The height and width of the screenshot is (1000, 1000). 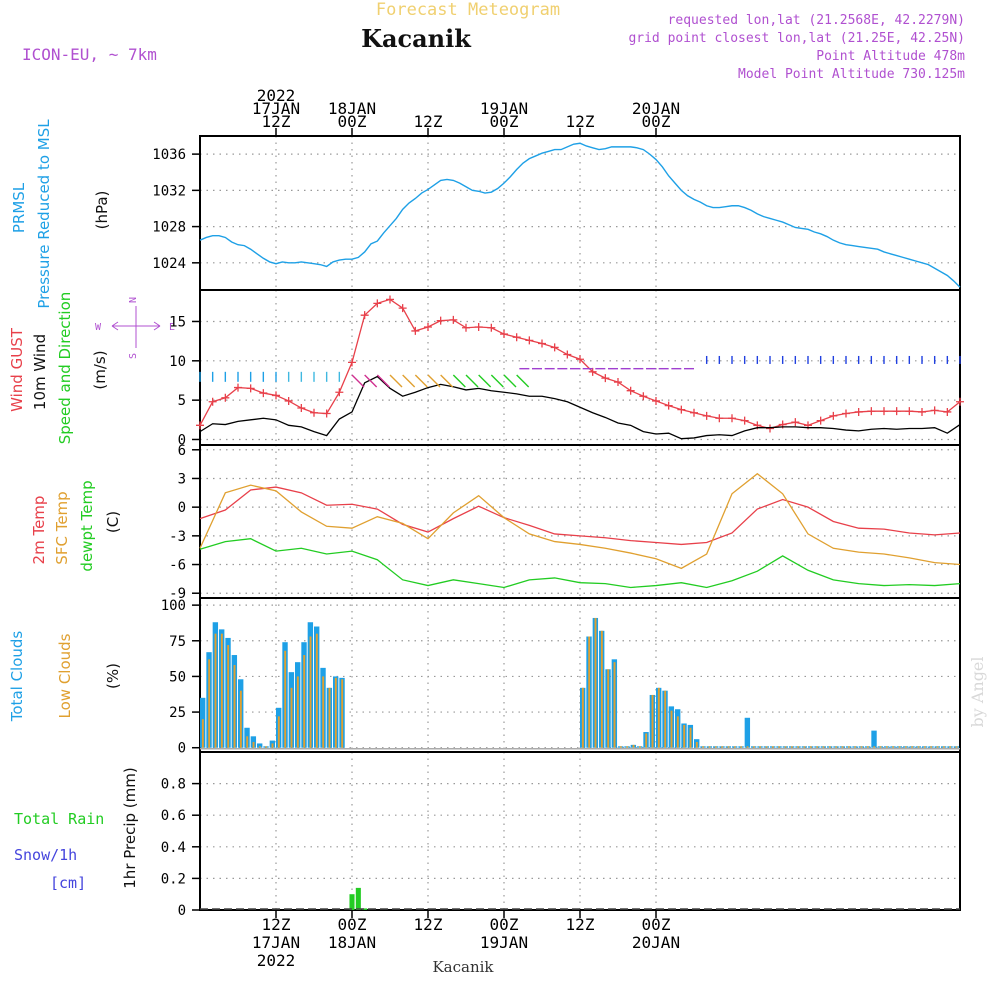 I want to click on ytick-label-precipitation: 0.8, so click(x=173, y=785).